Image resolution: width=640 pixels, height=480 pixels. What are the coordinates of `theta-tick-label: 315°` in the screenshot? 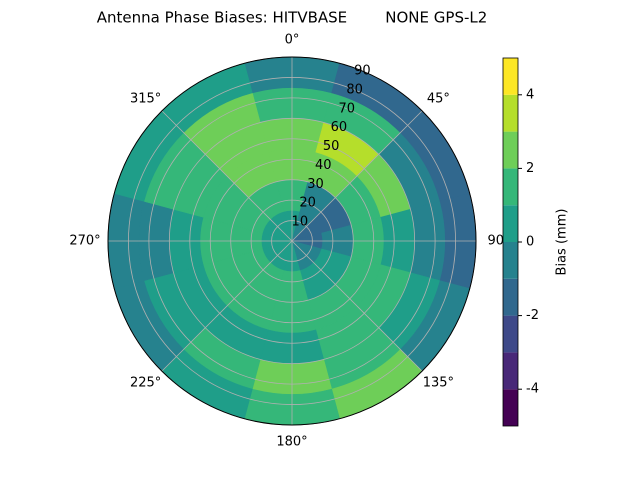 It's located at (145, 98).